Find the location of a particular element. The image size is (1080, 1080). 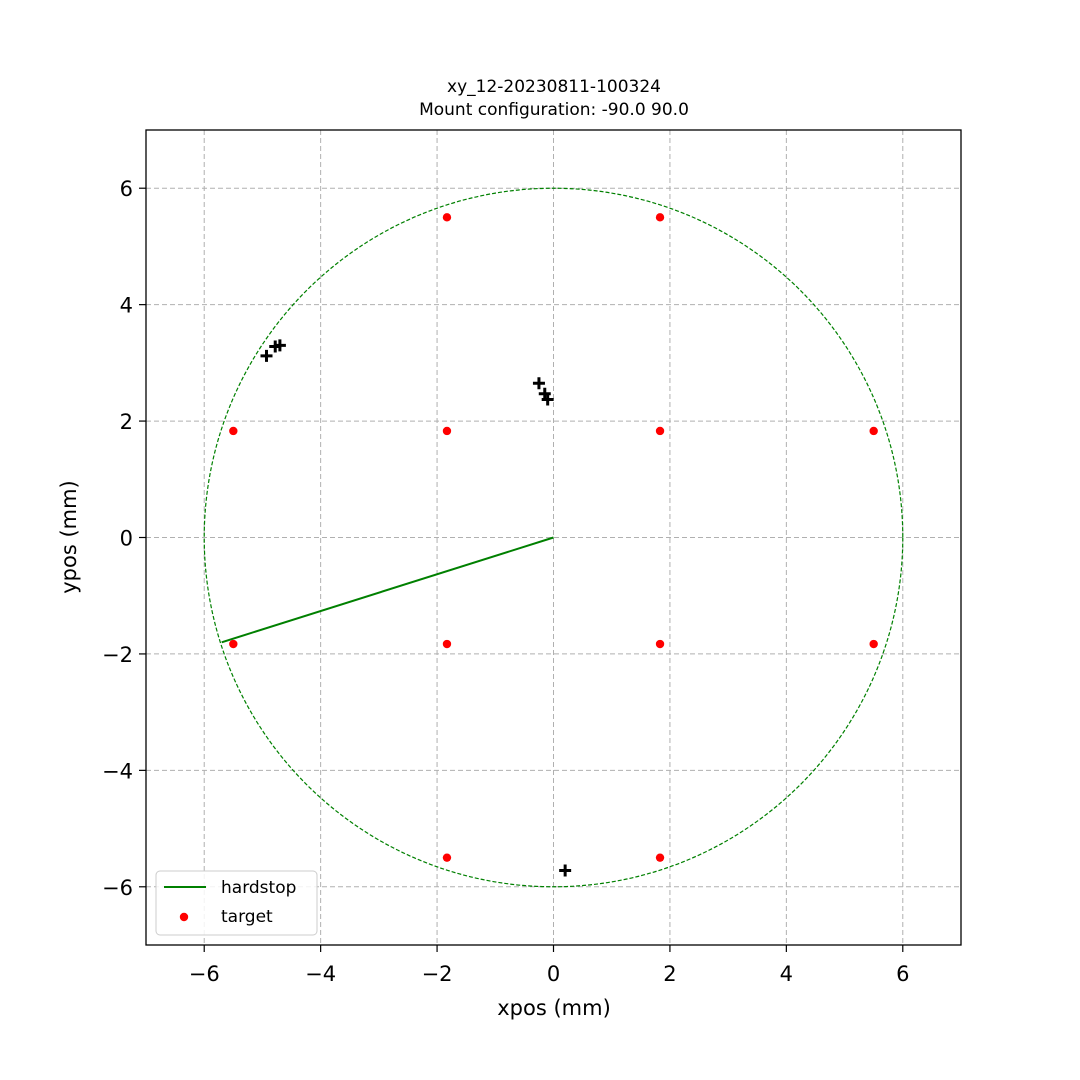

chart-title: xy_12-20230811-100324 is located at coordinates (554, 87).